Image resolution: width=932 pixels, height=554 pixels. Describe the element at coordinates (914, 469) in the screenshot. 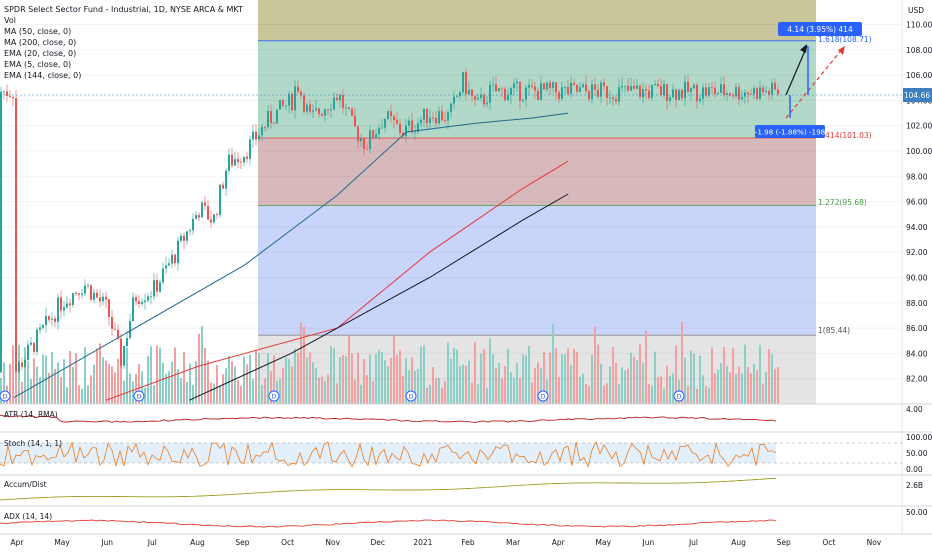

I see `stoch-tick-0: 0.00` at that location.